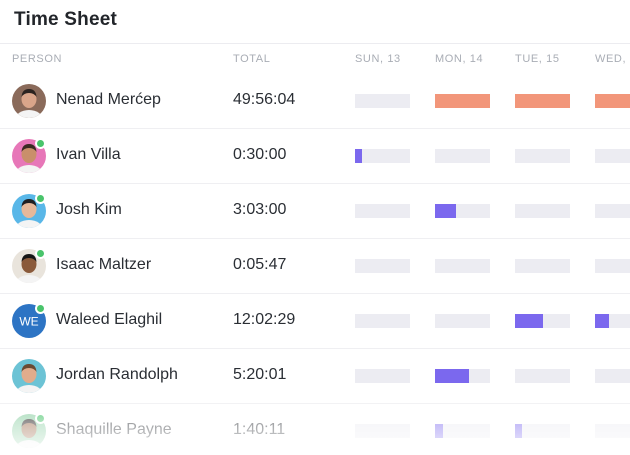 This screenshot has height=455, width=630. I want to click on column-header-total: TOTAL, so click(252, 59).